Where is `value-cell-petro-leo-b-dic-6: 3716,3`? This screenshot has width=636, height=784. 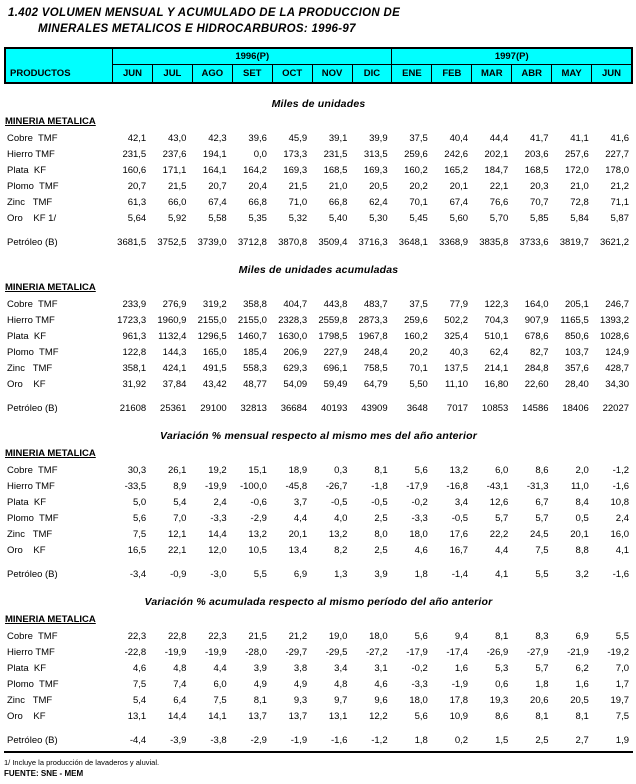 value-cell-petro-leo-b-dic-6: 3716,3 is located at coordinates (373, 242).